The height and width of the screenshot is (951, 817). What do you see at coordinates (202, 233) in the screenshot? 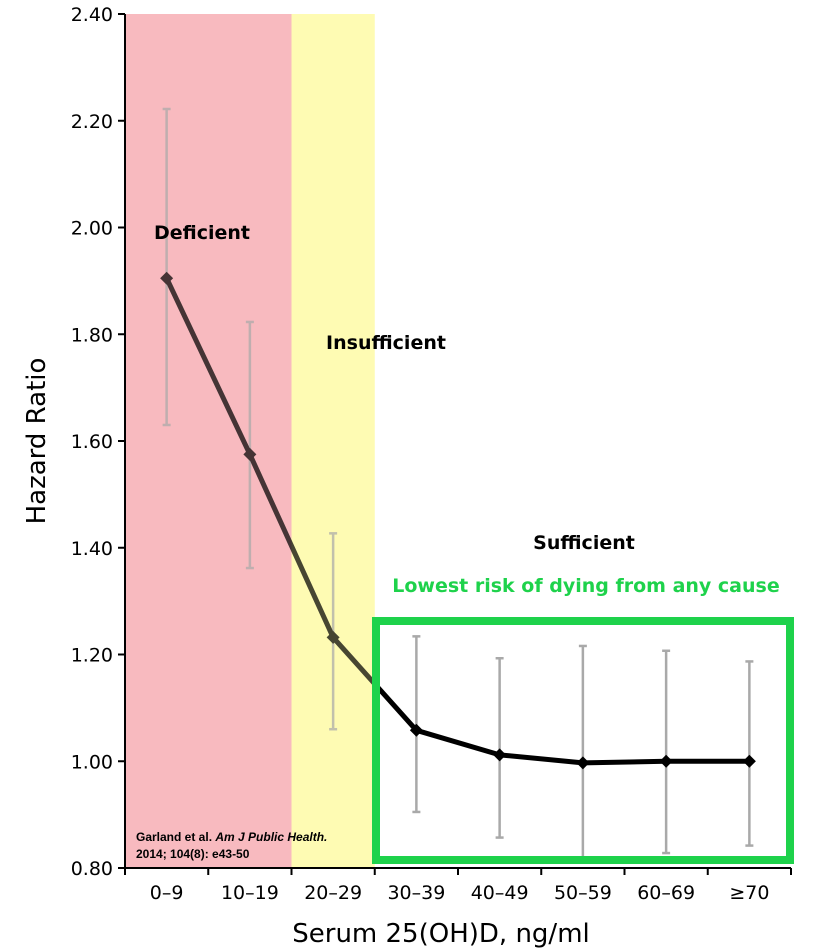
I see `zone-label-deficient: Deficient` at bounding box center [202, 233].